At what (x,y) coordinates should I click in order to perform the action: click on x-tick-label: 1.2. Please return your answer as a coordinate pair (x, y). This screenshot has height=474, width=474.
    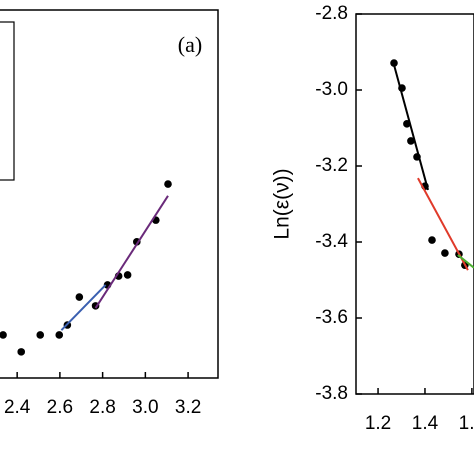
    Looking at the image, I should click on (378, 423).